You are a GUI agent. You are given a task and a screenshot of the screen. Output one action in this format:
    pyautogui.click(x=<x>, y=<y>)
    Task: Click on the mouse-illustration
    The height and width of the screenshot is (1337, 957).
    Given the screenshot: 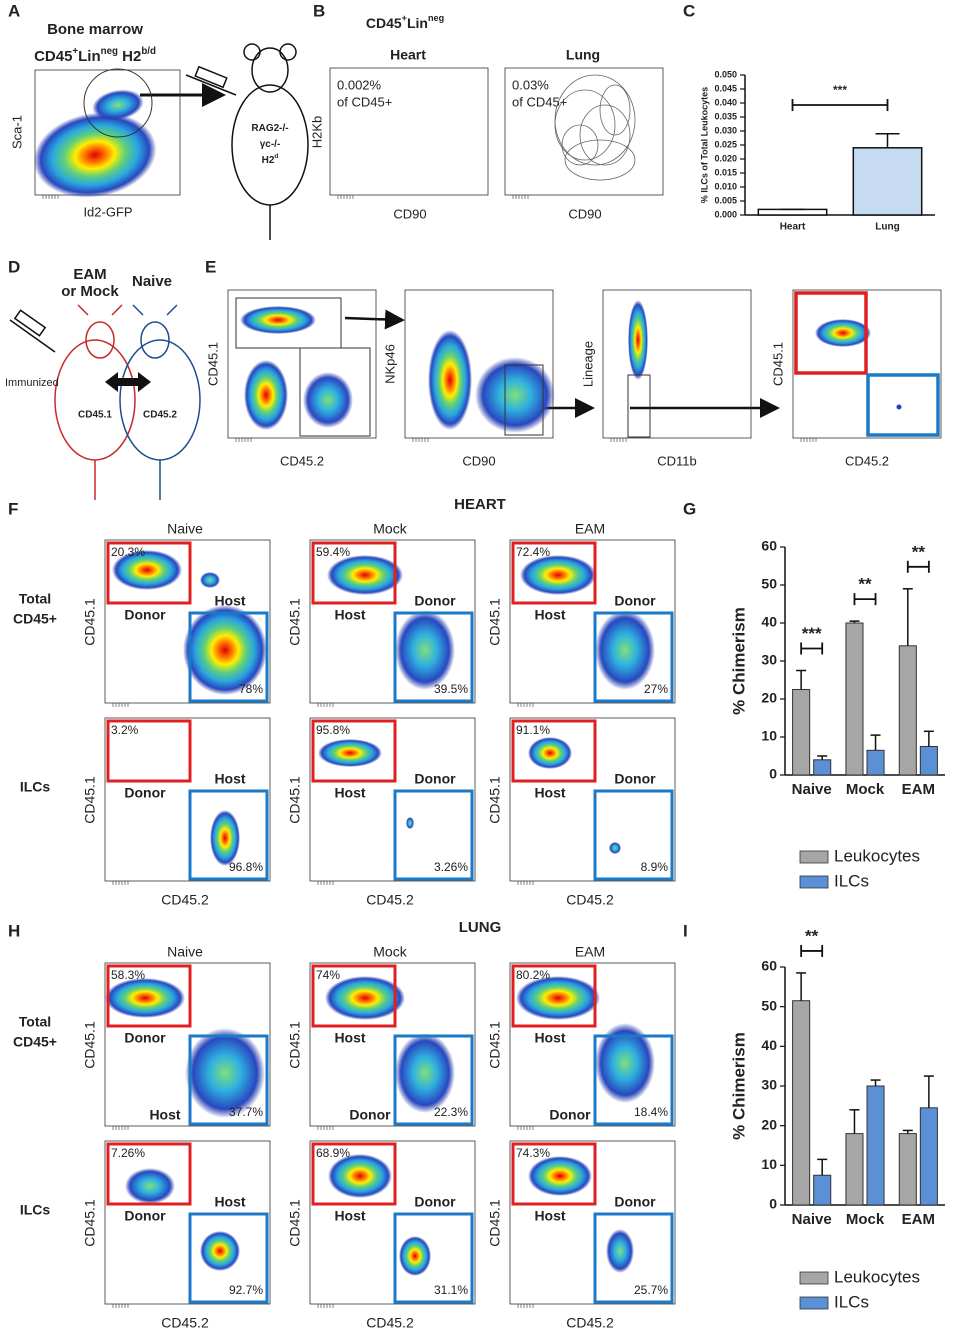 What is the action you would take?
    pyautogui.click(x=247, y=141)
    